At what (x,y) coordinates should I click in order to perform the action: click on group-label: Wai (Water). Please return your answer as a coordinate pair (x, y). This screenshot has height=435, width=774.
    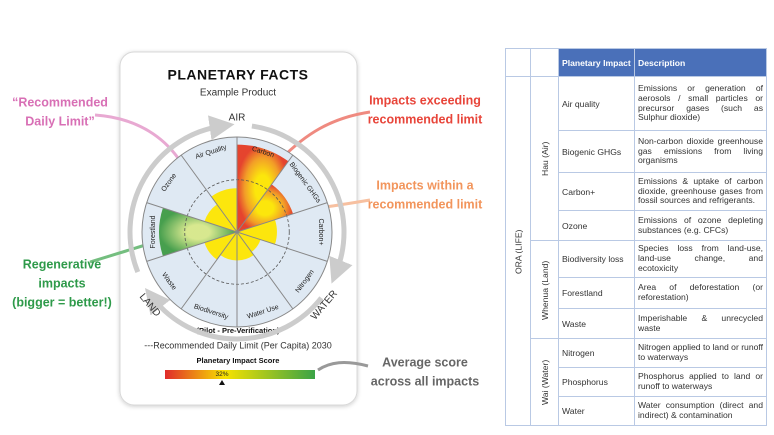
    Looking at the image, I should click on (544, 382).